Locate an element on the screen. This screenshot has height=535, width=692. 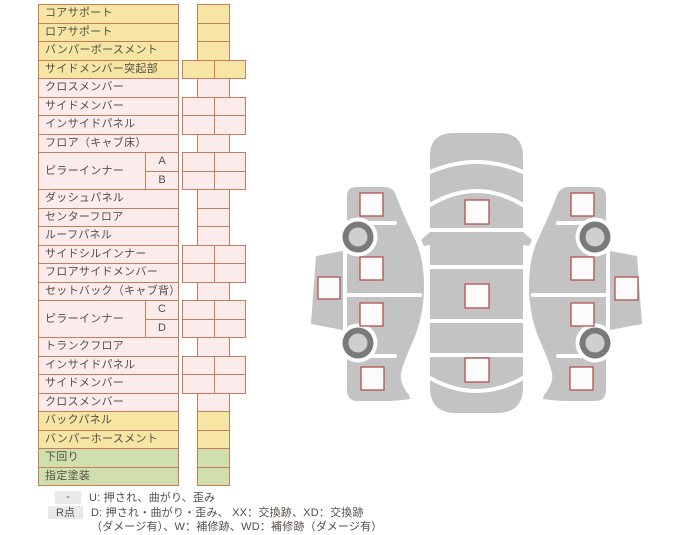
legend-text-d: D: 押され・曲がり・歪み、 XX：交換跡、XD：交換跡 is located at coordinates (227, 513).